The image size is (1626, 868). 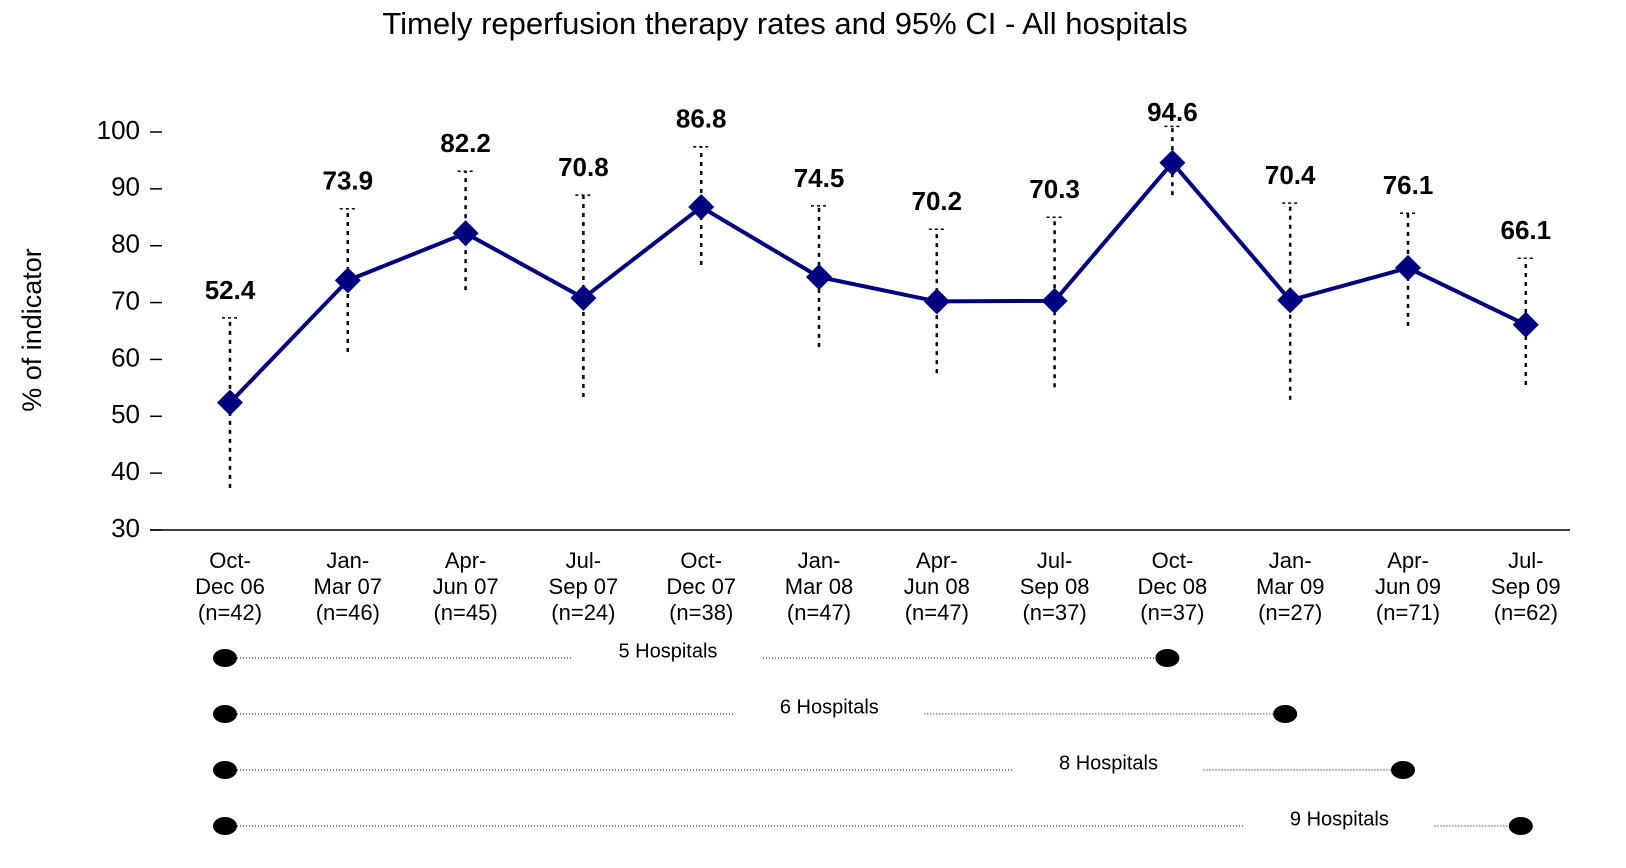 I want to click on data-label: 82.2, so click(x=465, y=143).